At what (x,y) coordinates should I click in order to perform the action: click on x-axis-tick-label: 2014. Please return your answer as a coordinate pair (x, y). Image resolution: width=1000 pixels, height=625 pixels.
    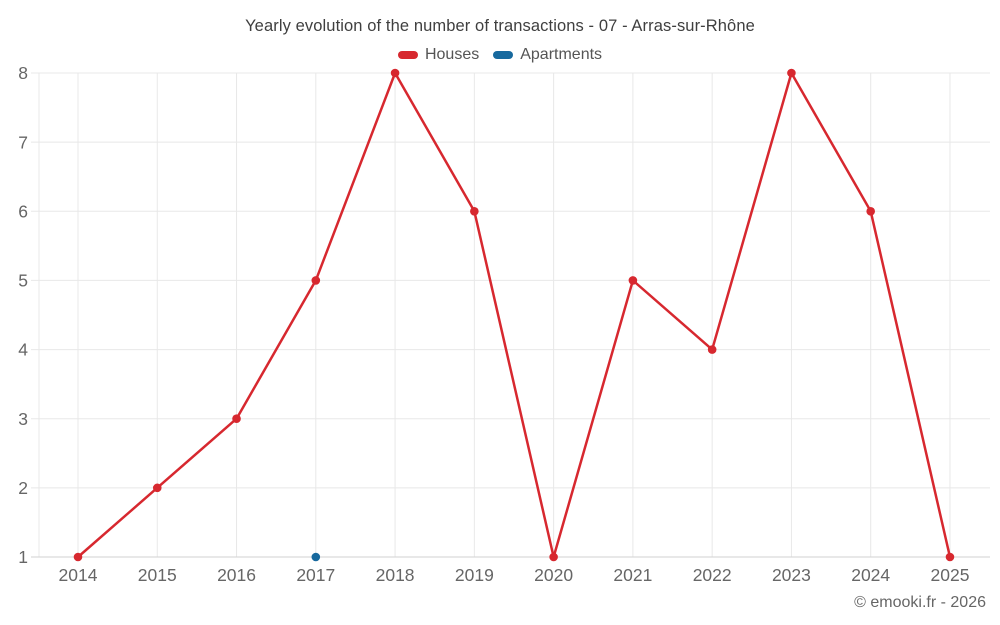
    Looking at the image, I should click on (78, 575).